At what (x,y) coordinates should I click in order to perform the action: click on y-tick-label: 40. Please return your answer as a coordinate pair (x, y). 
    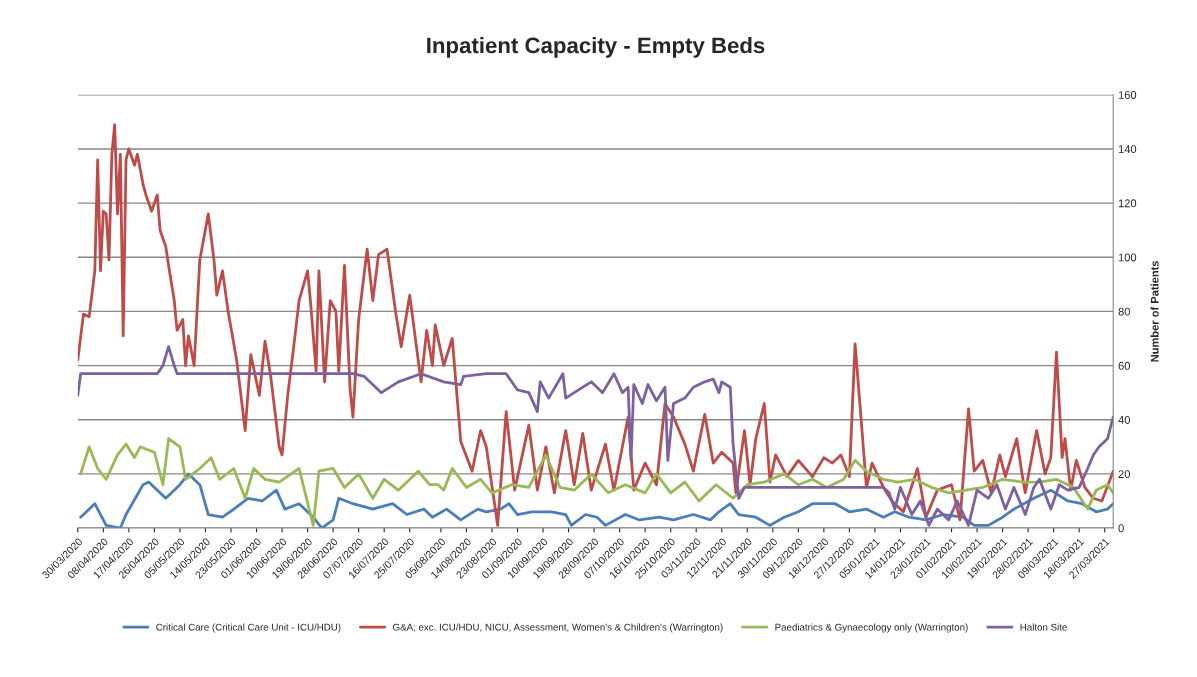
    Looking at the image, I should click on (1124, 420).